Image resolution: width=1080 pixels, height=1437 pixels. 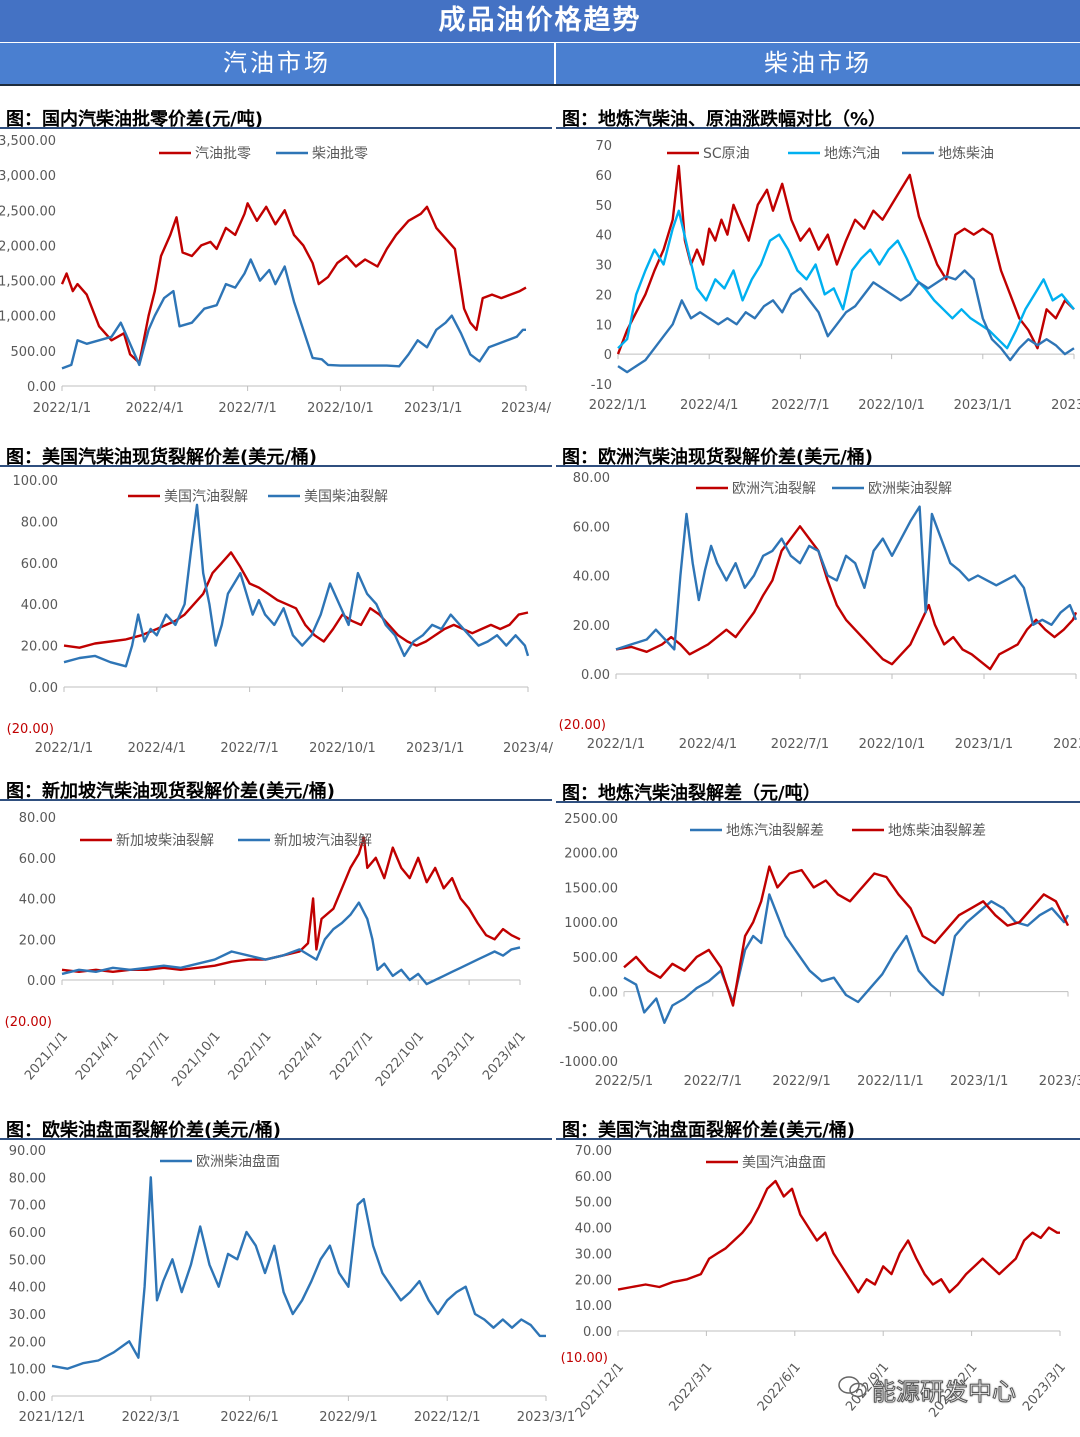 I want to click on chart-title-local-refinery-crack: 图：地炼汽柴油裂解差（元/吨）, so click(x=691, y=793).